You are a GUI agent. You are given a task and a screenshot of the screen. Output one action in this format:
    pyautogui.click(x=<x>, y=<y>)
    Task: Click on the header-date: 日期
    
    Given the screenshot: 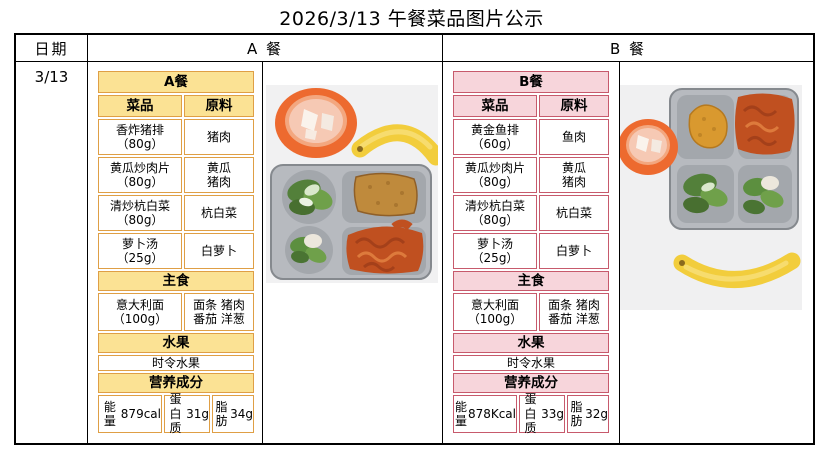 What is the action you would take?
    pyautogui.click(x=52, y=48)
    